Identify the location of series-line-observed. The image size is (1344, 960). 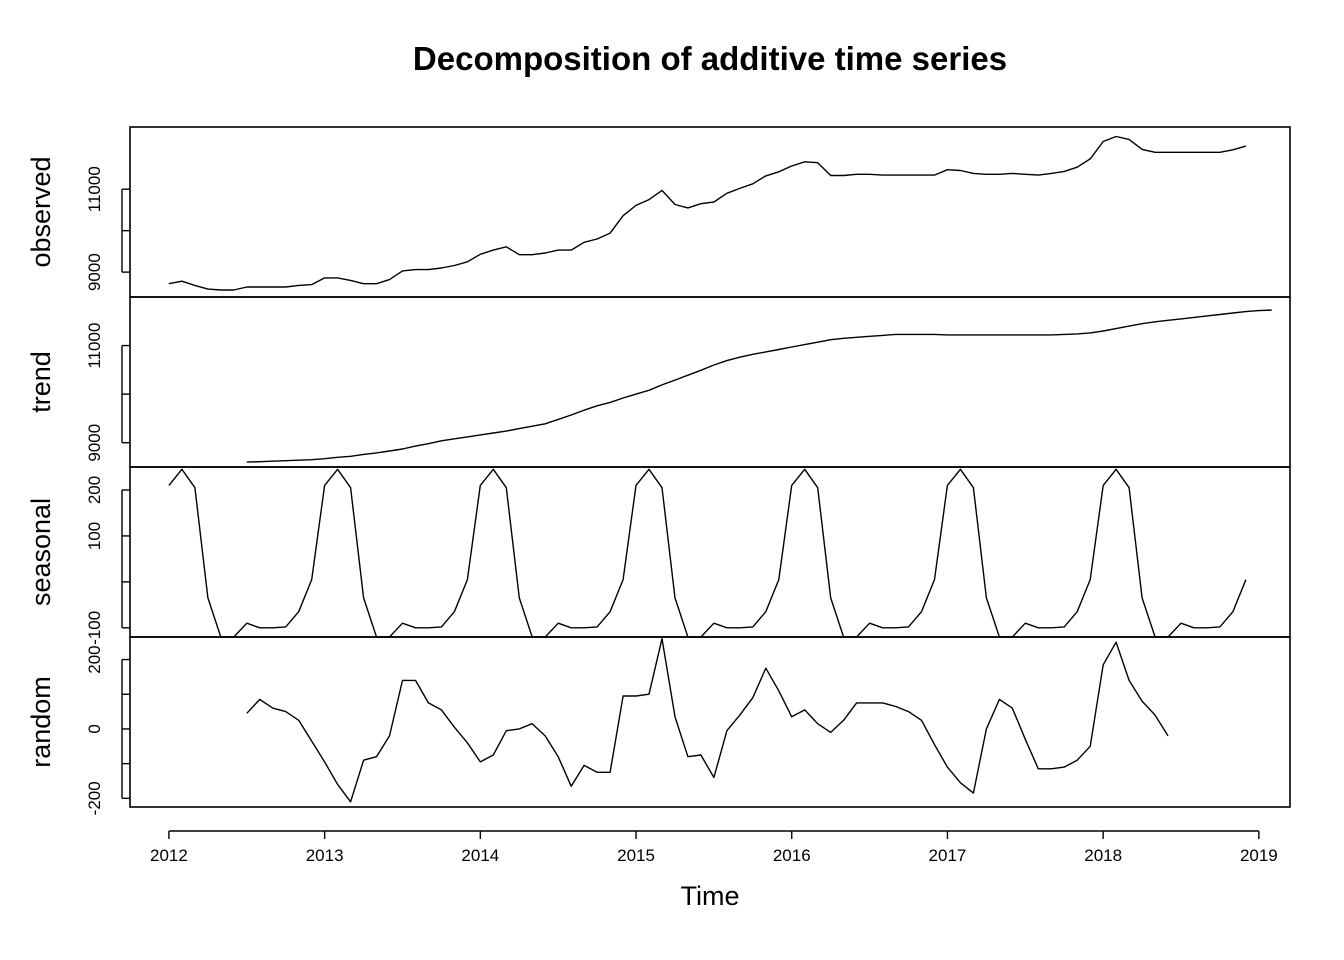
(707, 213).